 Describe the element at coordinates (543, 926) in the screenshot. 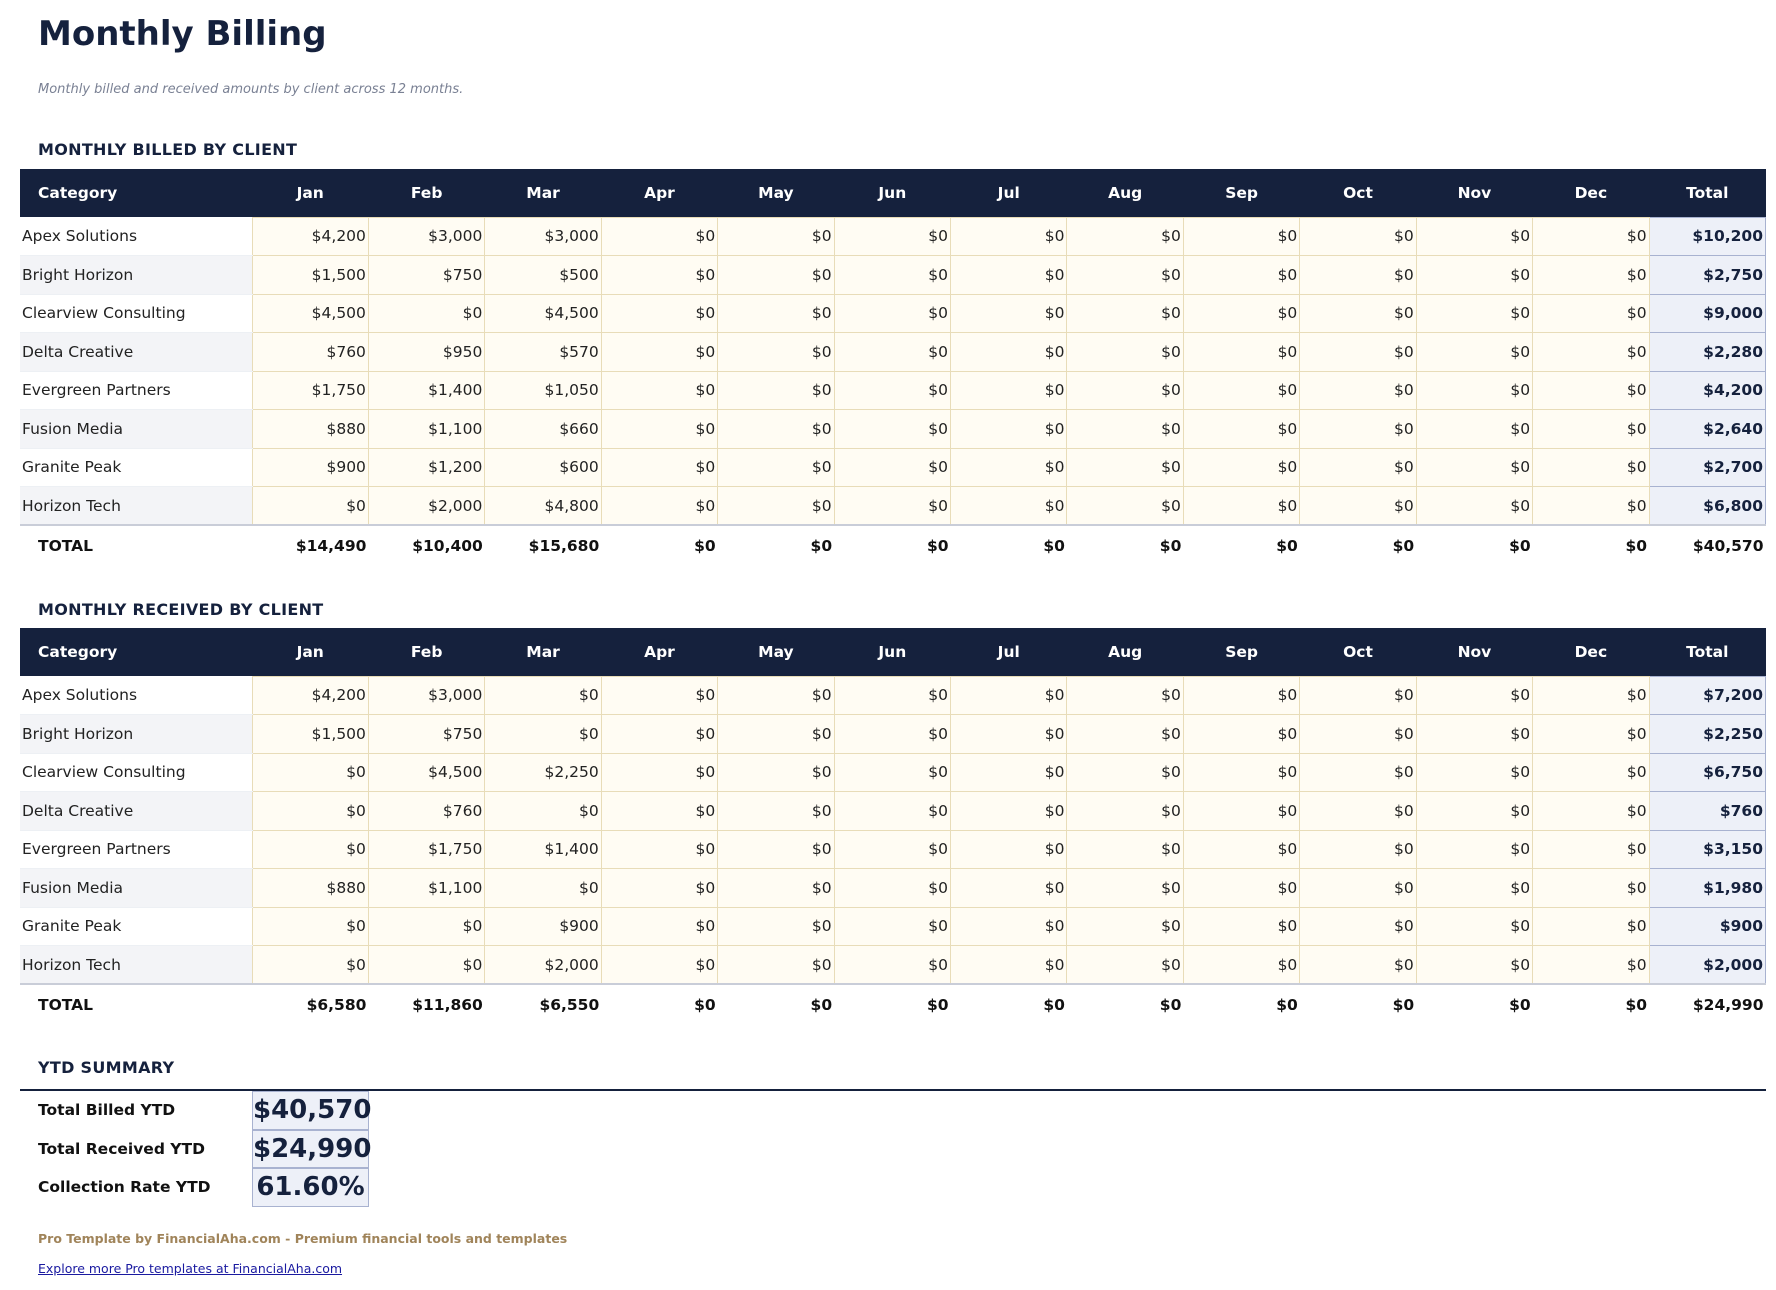

I see `amount-cell: $900` at that location.